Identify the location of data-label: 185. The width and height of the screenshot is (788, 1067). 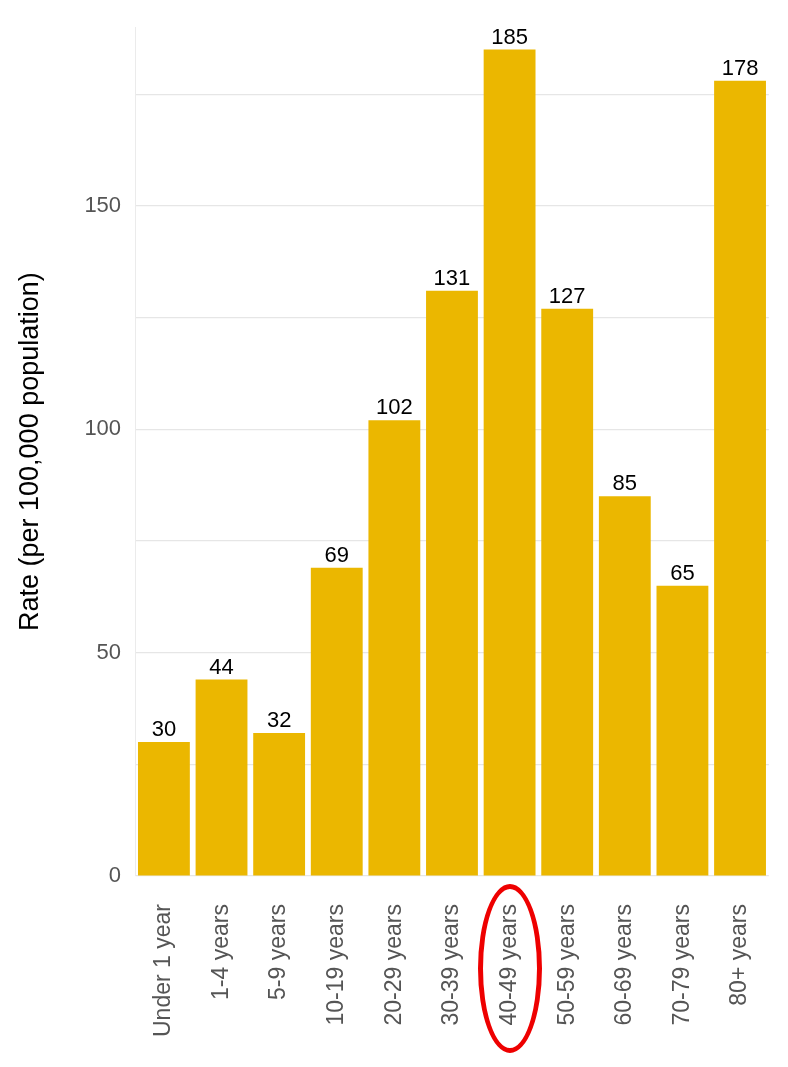
(509, 36).